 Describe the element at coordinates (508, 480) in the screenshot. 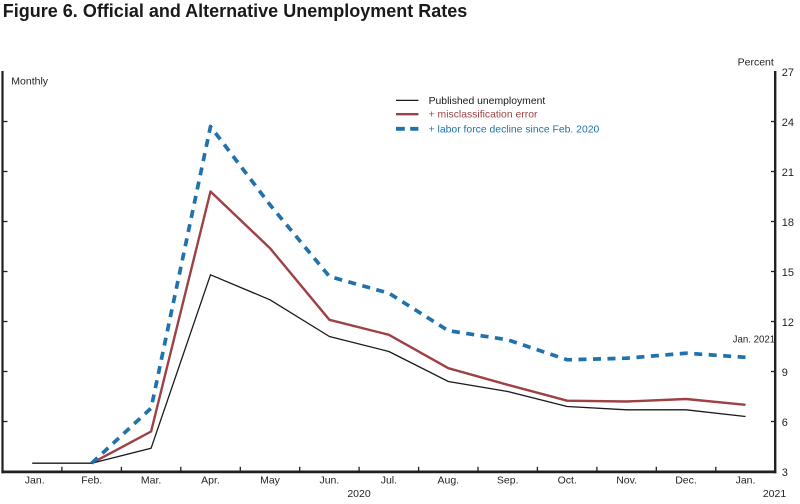

I see `svg-text: Sep.` at that location.